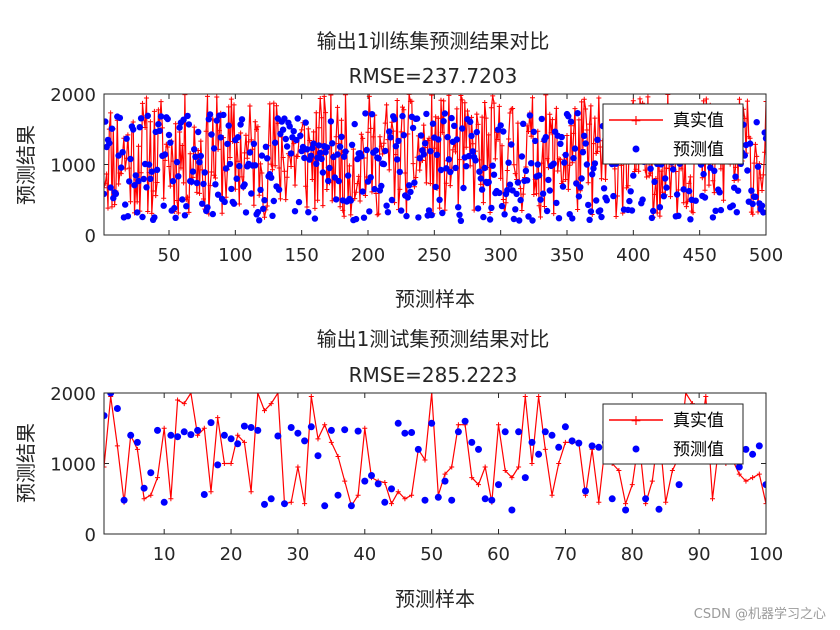  What do you see at coordinates (636, 449) in the screenshot?
I see `test-legend-dot-swatch` at bounding box center [636, 449].